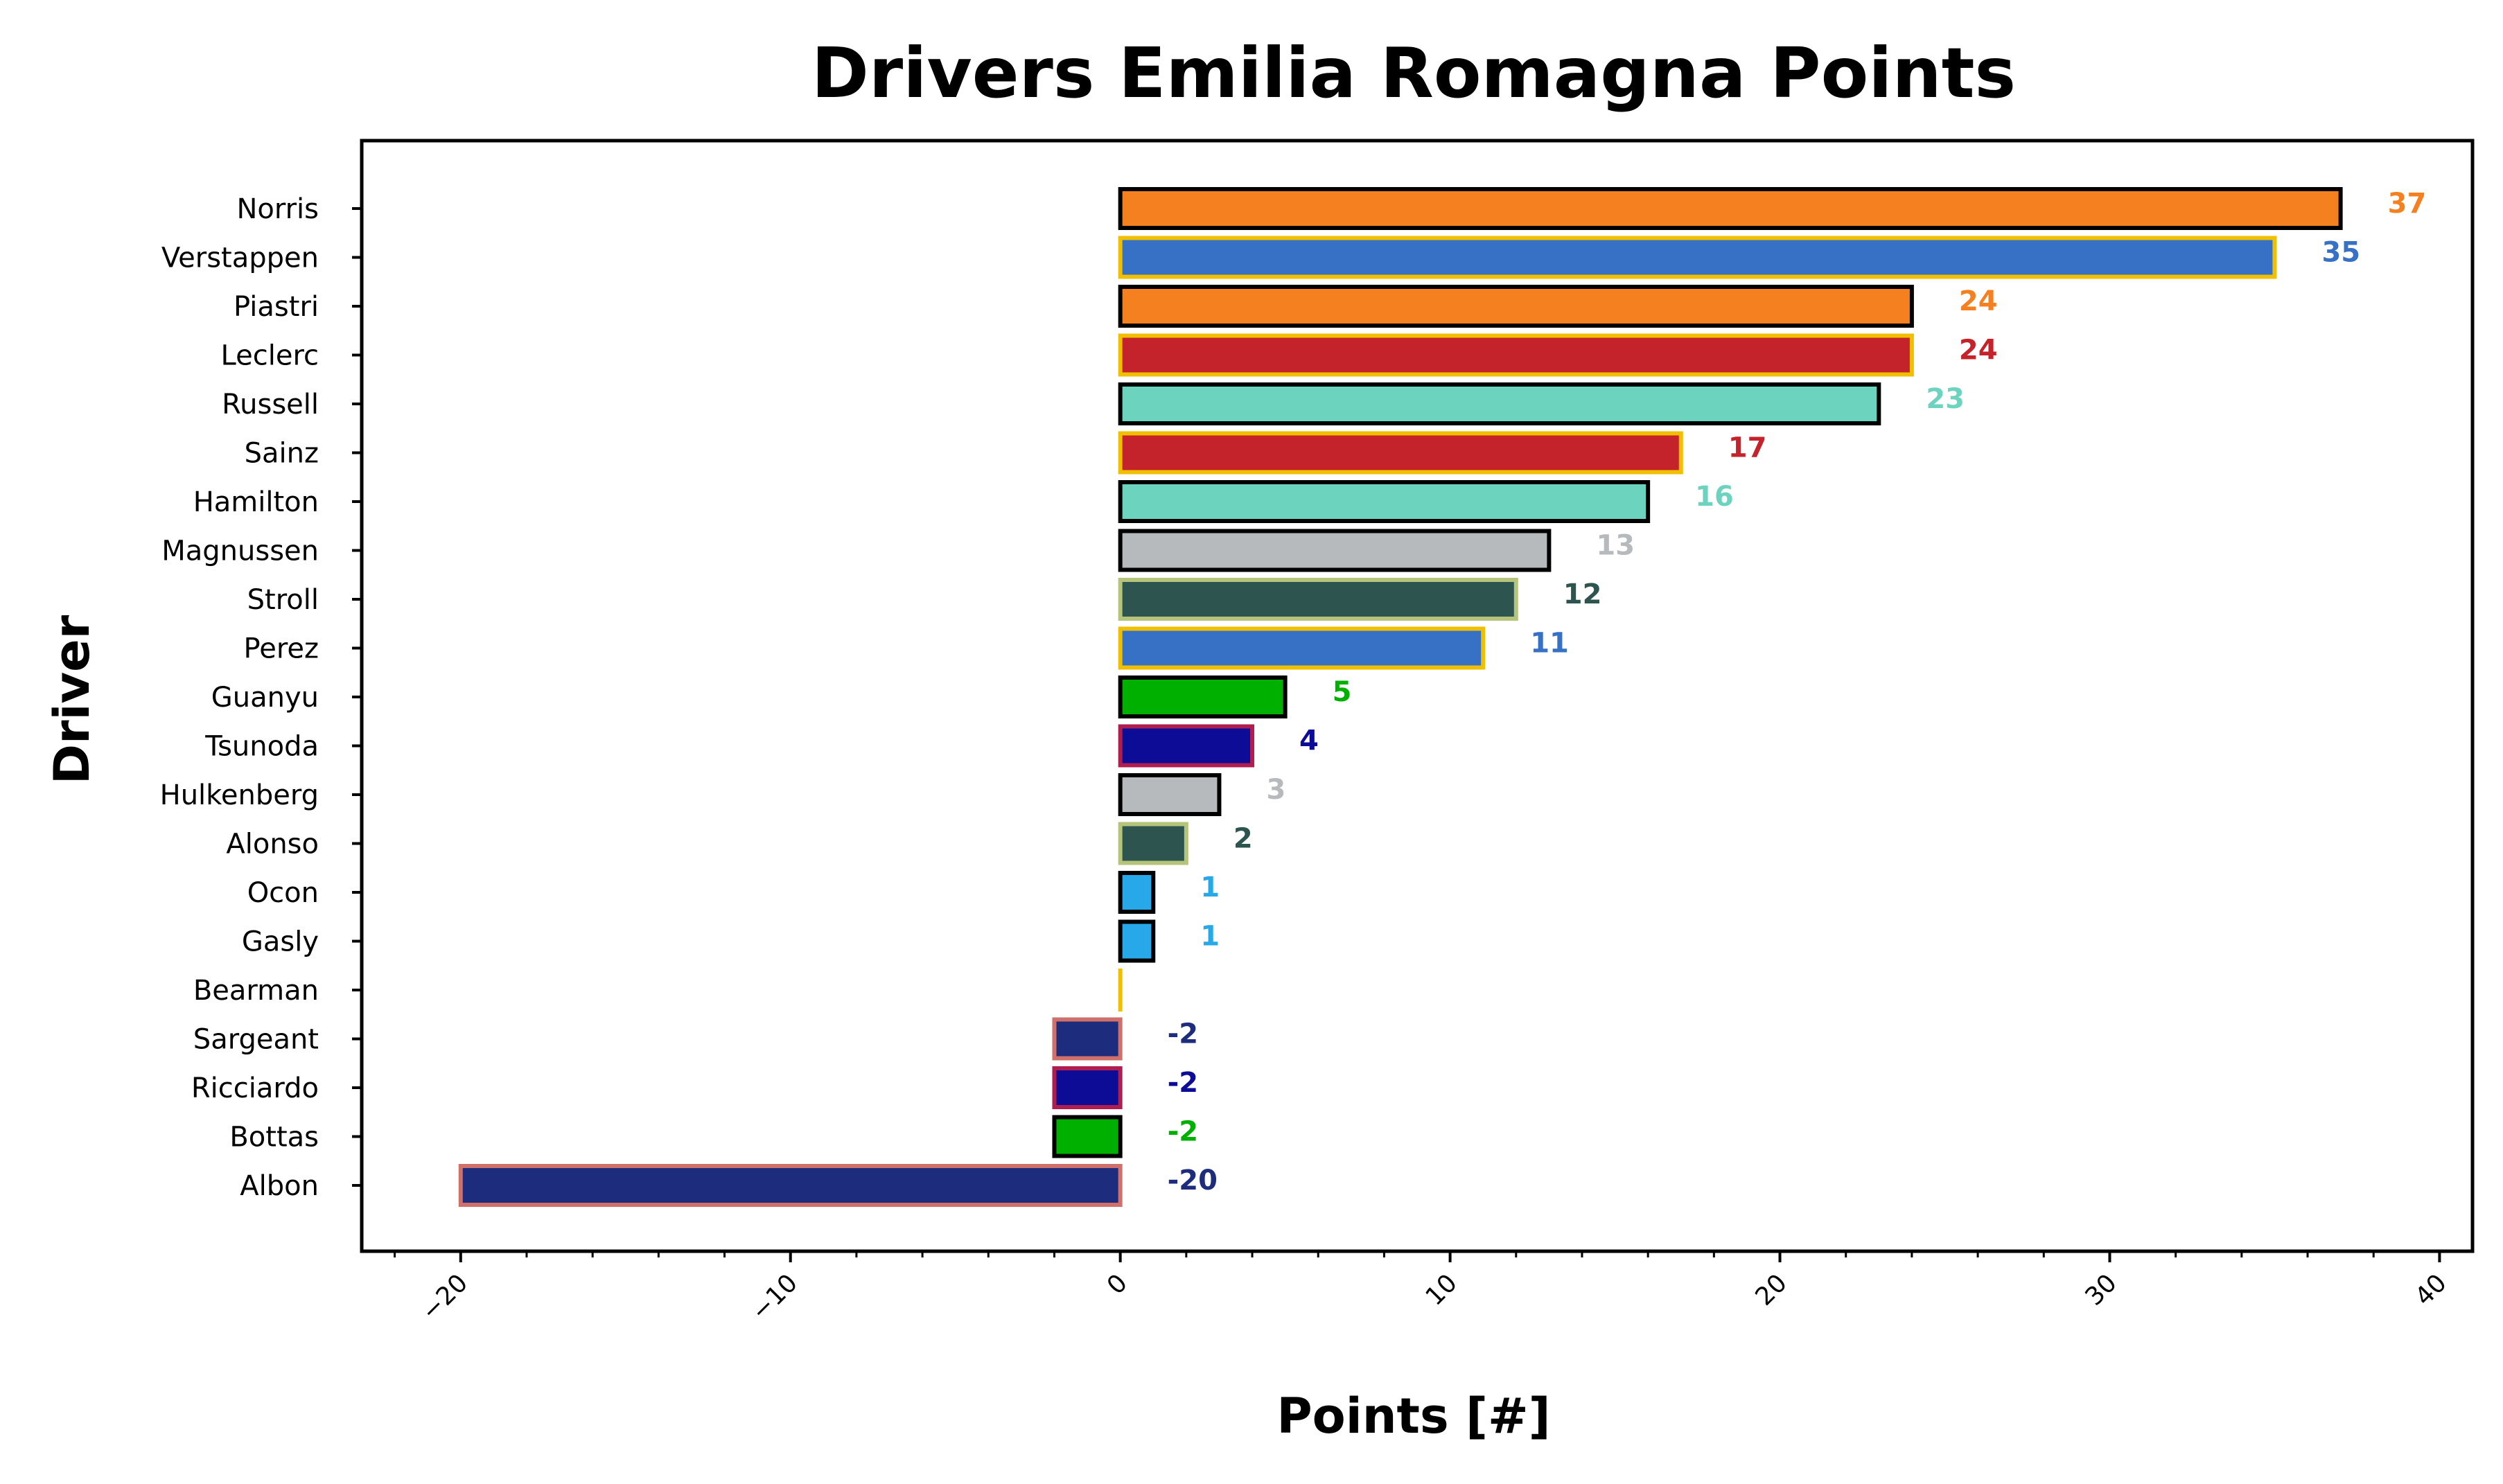  I want to click on data-label: 13, so click(1615, 546).